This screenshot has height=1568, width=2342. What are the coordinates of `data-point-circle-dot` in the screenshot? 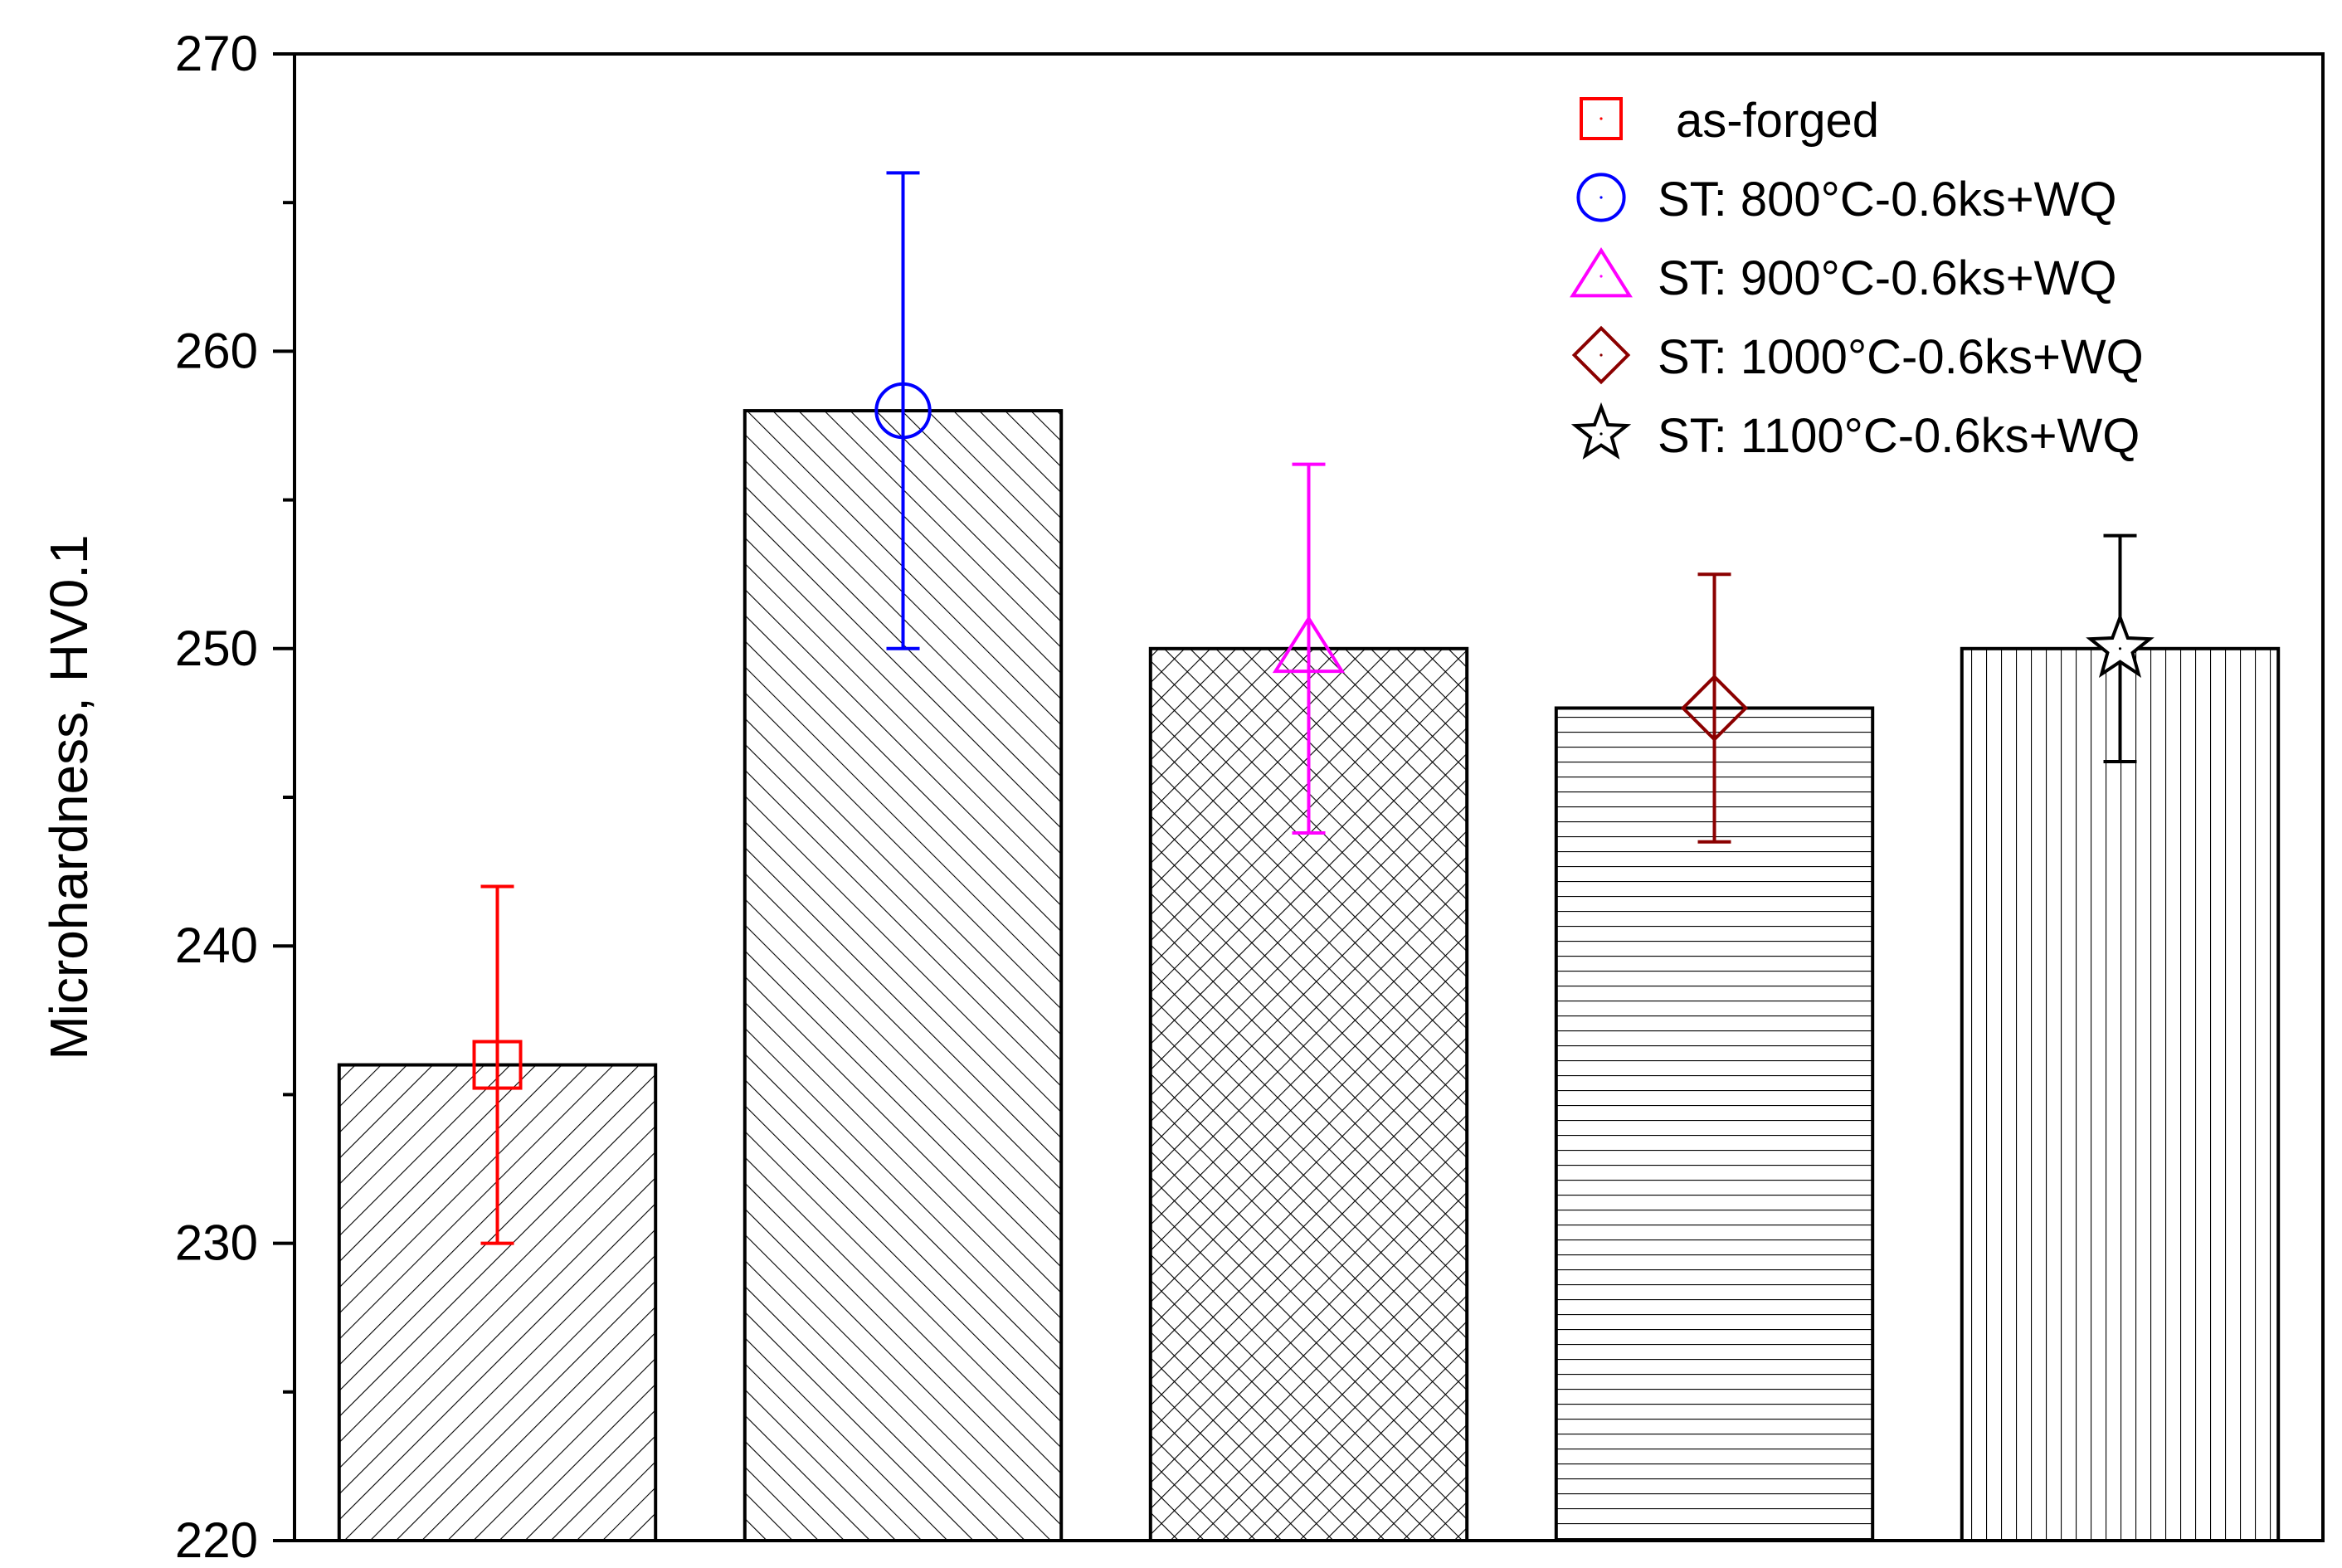 It's located at (903, 410).